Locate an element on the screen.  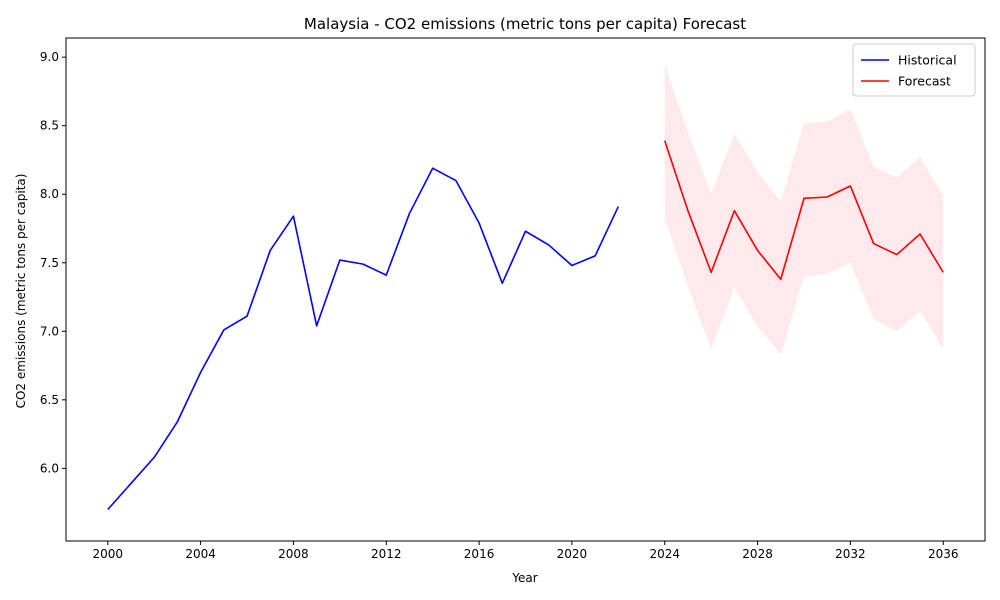
y-tick-label: 8.5 is located at coordinates (49, 126).